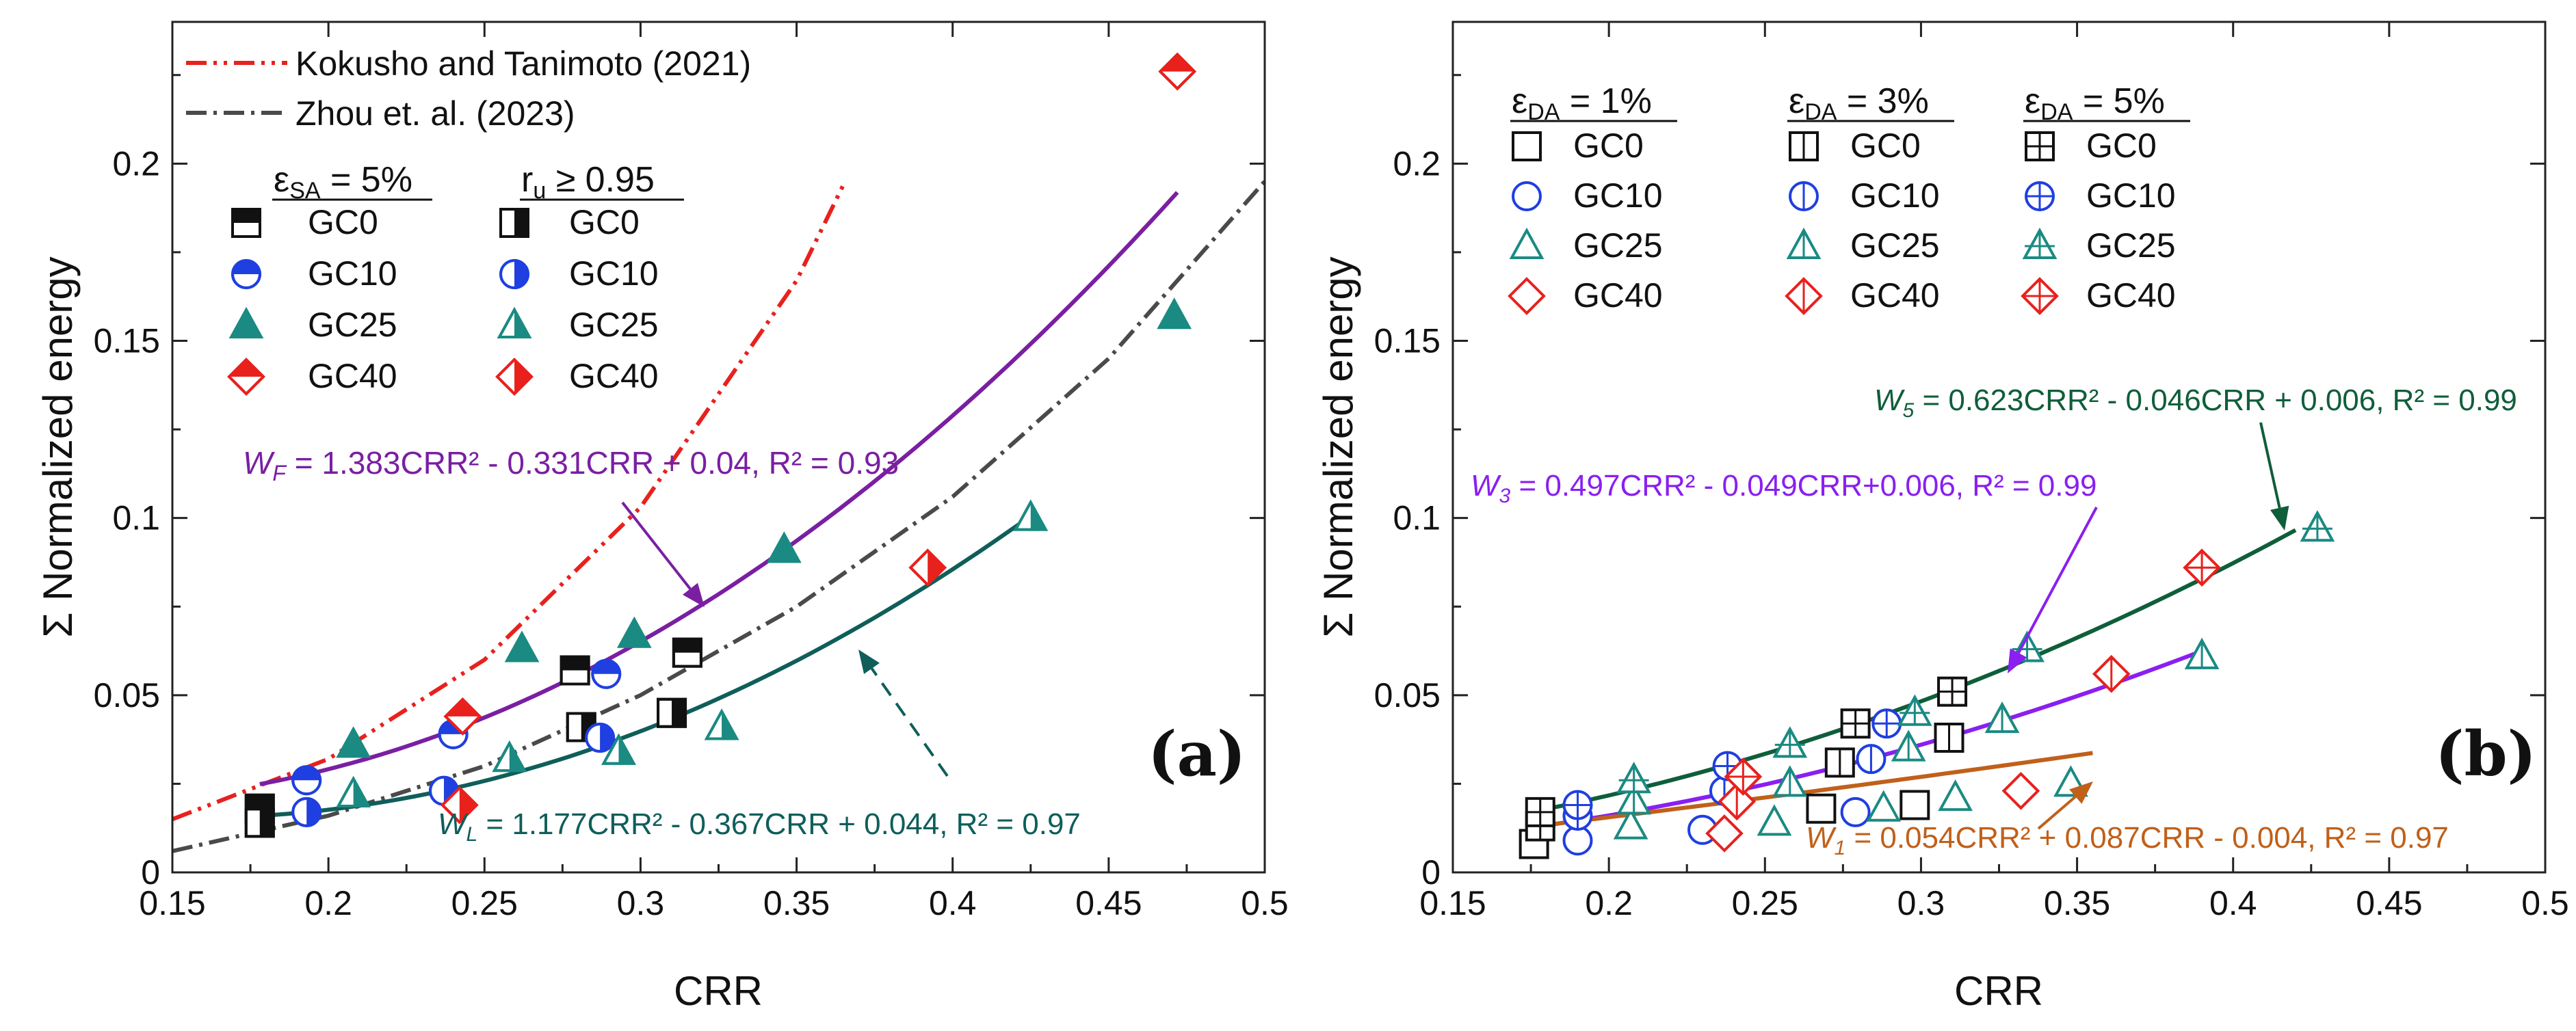  I want to click on panel-b-x-tick-label: 0.2, so click(1609, 903).